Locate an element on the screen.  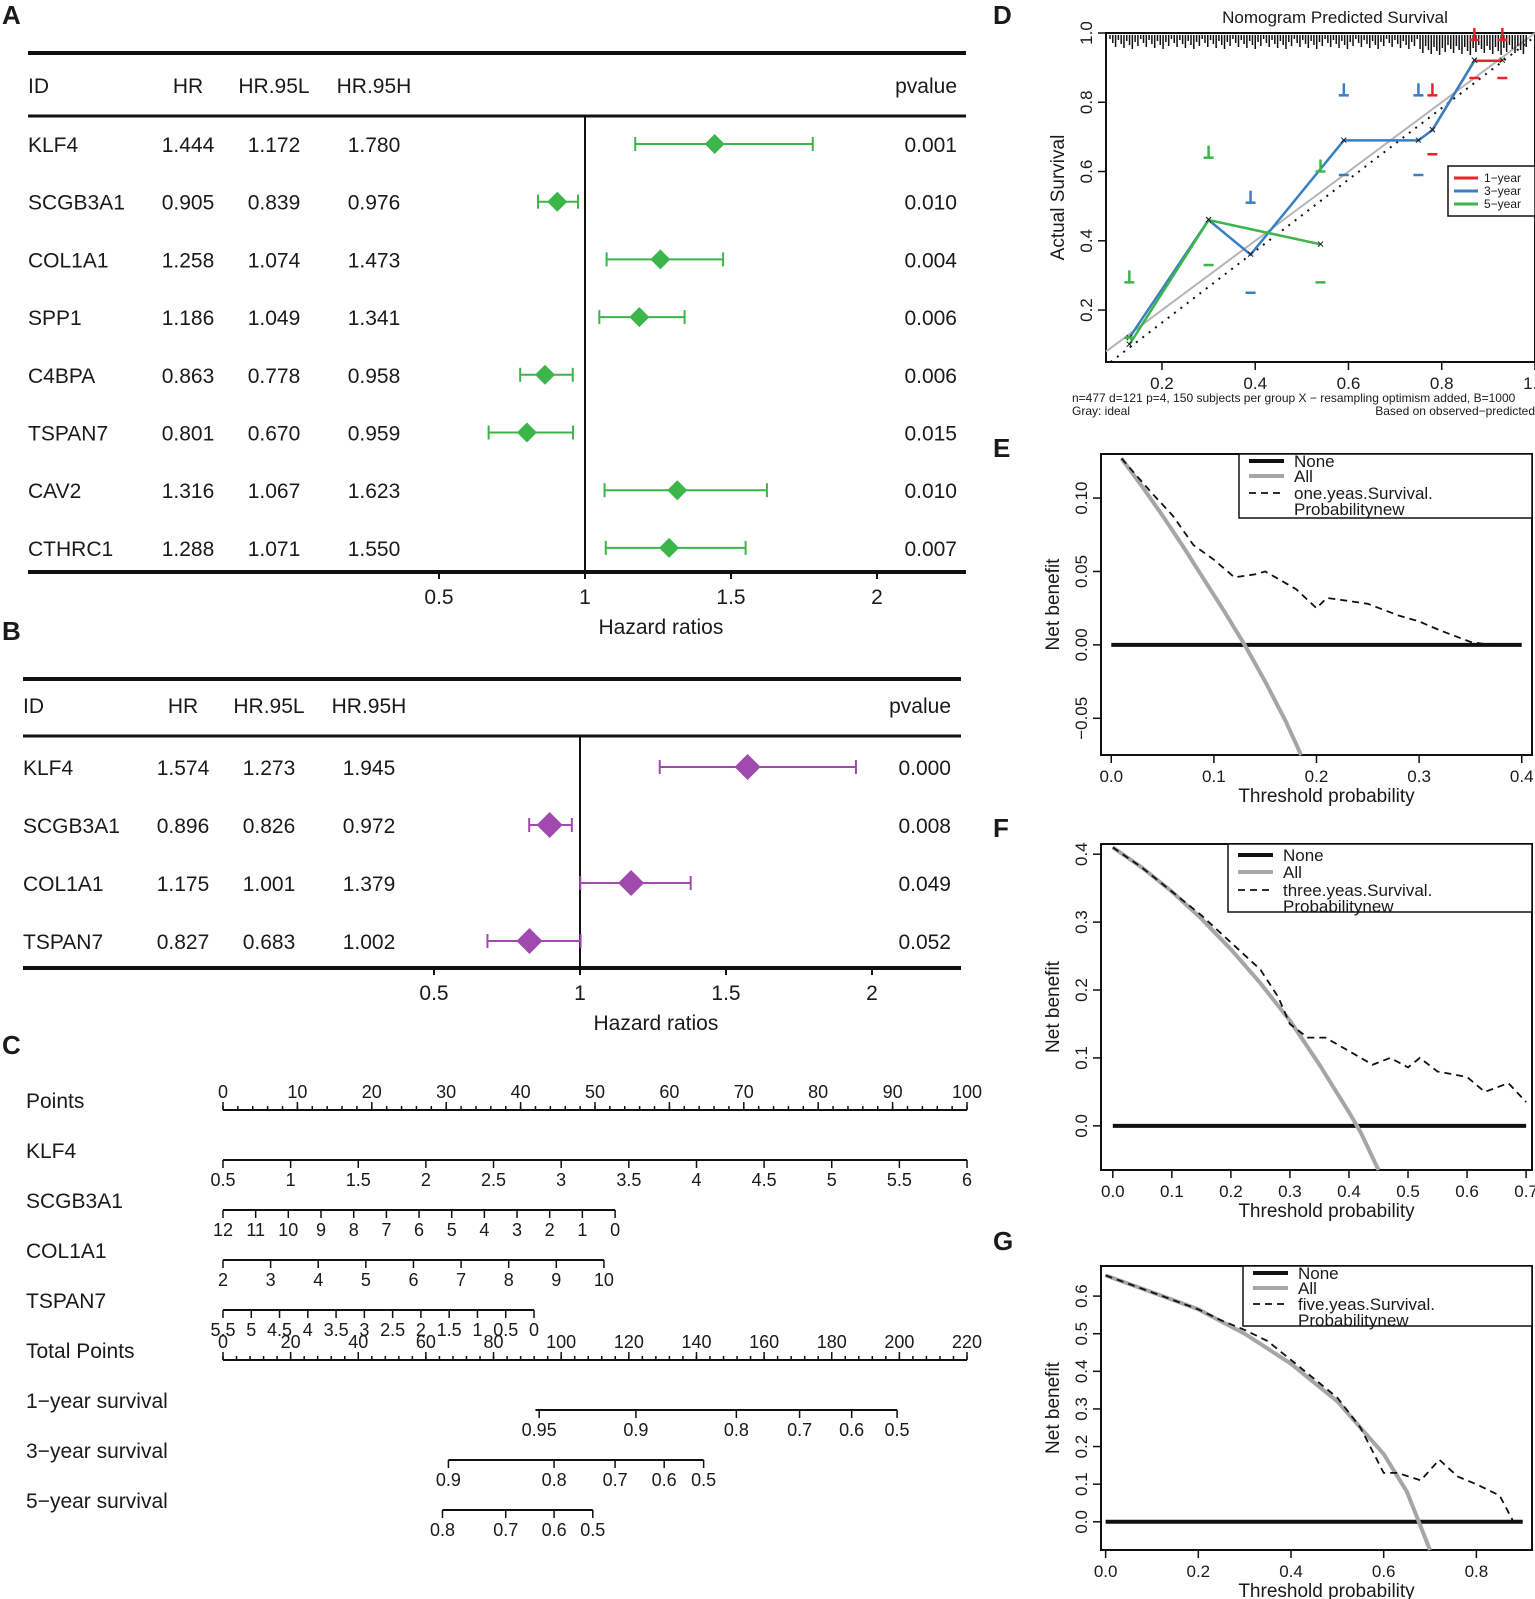
row-hr-upper: 0.958 is located at coordinates (374, 376).